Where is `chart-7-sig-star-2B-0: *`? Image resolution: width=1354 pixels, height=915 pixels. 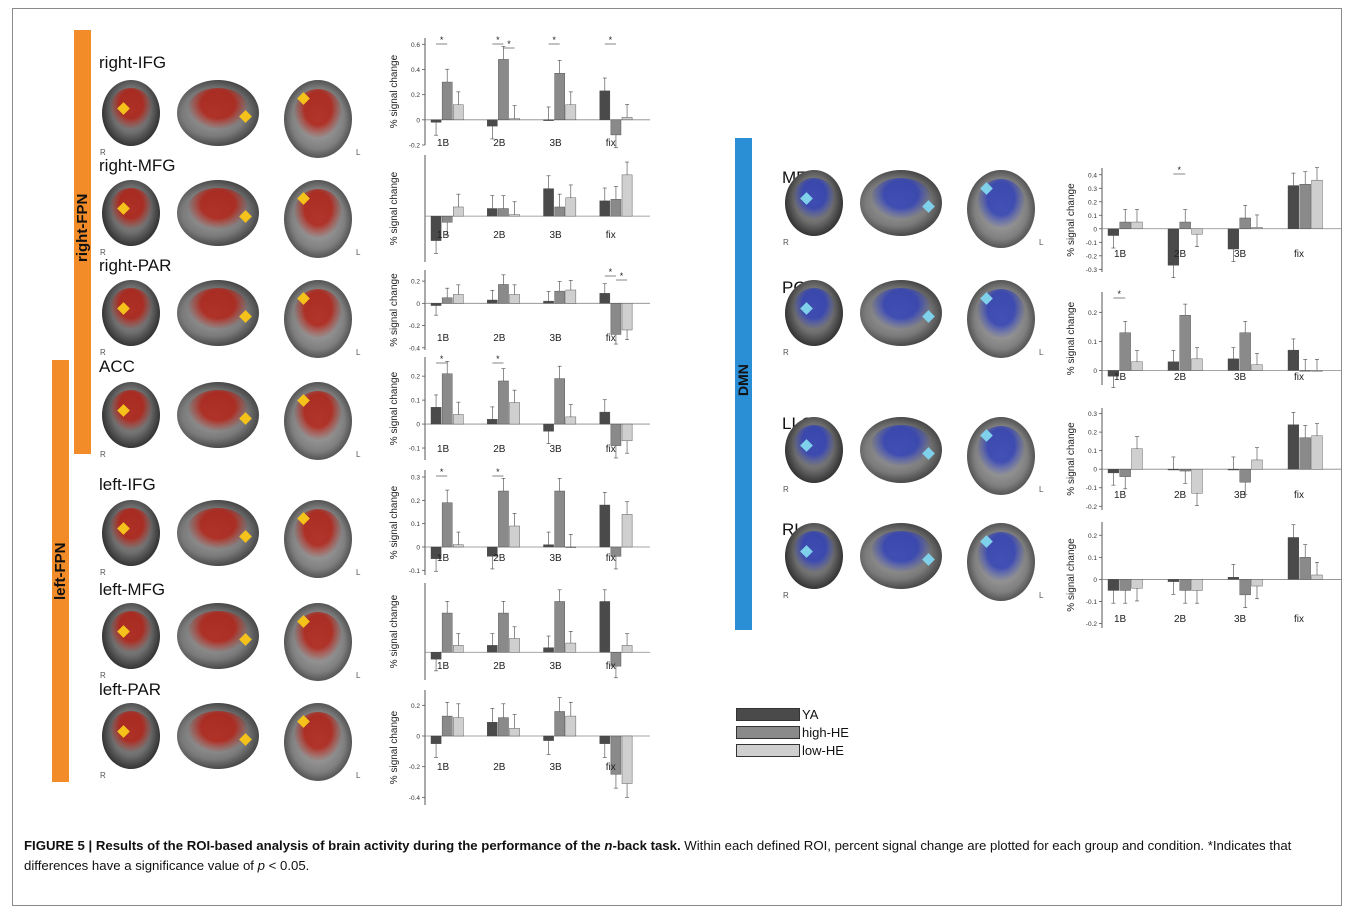
chart-7-sig-star-2B-0: * is located at coordinates (1180, 170).